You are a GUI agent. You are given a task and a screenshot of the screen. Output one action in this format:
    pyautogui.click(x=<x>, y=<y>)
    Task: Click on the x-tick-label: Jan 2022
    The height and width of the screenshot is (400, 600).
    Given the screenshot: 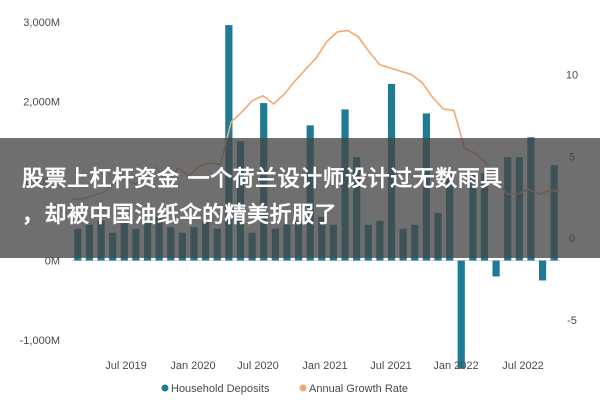 What is the action you would take?
    pyautogui.click(x=455, y=366)
    